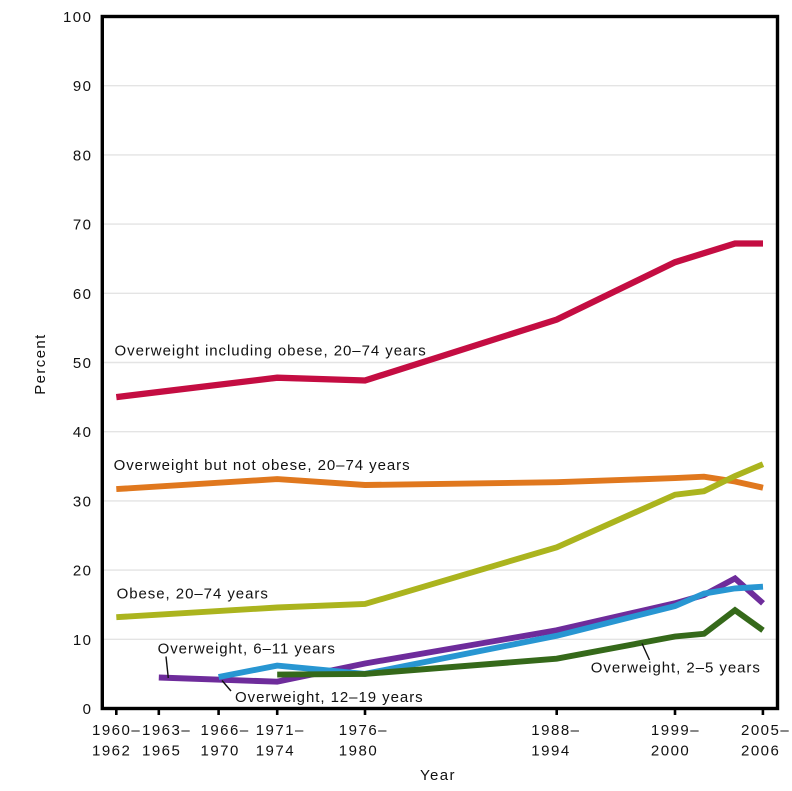 The width and height of the screenshot is (792, 791). I want to click on svg-text: Overweight, 6–11 years, so click(247, 649).